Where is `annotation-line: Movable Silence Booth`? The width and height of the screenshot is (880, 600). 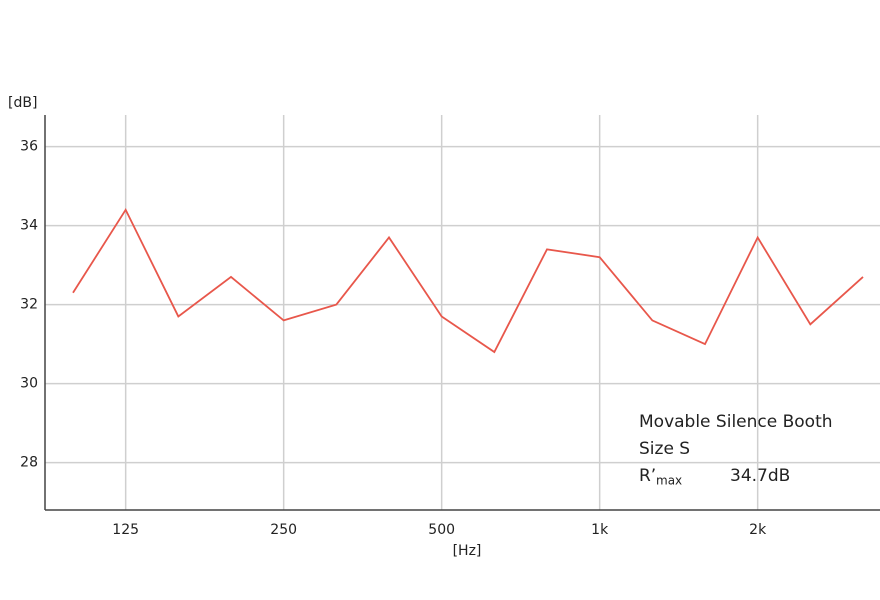
annotation-line: Movable Silence Booth is located at coordinates (736, 422).